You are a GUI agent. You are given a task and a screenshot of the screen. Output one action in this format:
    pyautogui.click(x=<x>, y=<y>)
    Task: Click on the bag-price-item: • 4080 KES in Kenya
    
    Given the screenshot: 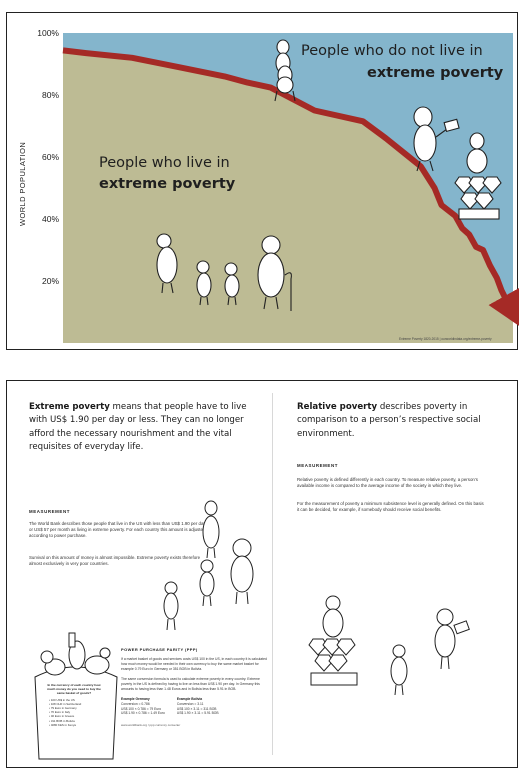 What is the action you would take?
    pyautogui.click(x=62, y=724)
    